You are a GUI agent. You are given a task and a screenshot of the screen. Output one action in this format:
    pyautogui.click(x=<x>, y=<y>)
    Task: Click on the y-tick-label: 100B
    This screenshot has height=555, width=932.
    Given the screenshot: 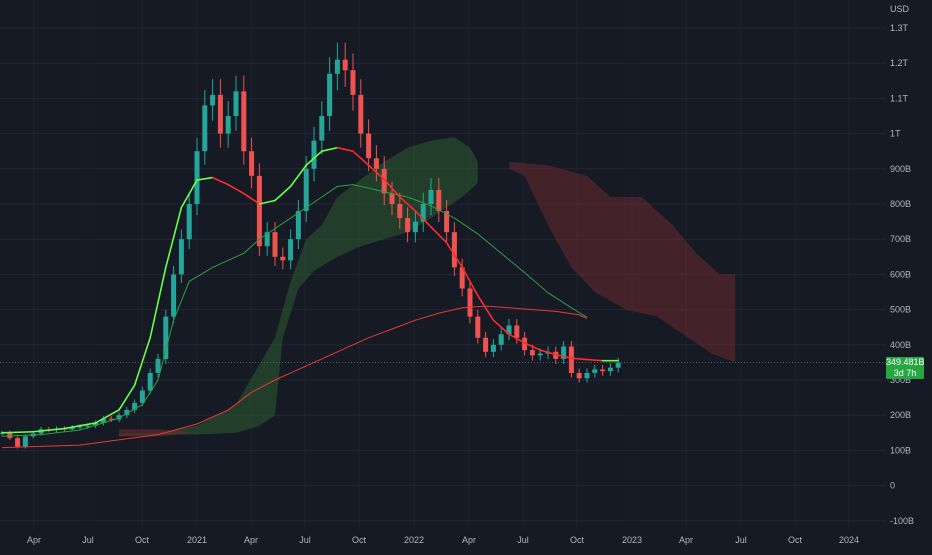 What is the action you would take?
    pyautogui.click(x=900, y=450)
    